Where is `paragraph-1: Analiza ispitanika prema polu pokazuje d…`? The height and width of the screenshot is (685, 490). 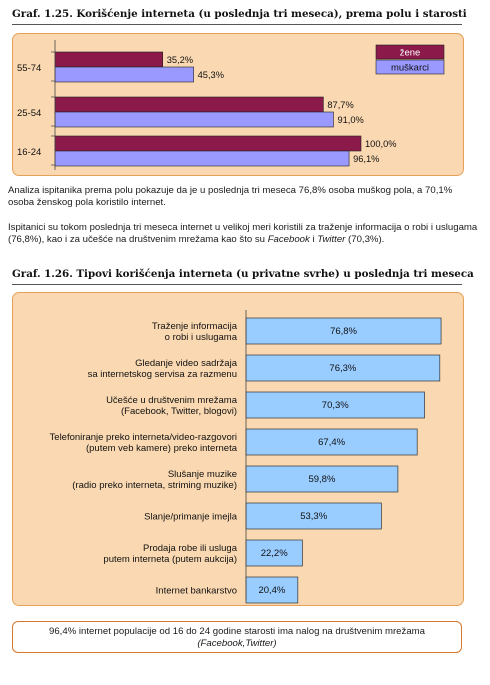 paragraph-1: Analiza ispitanika prema polu pokazuje d… is located at coordinates (230, 197).